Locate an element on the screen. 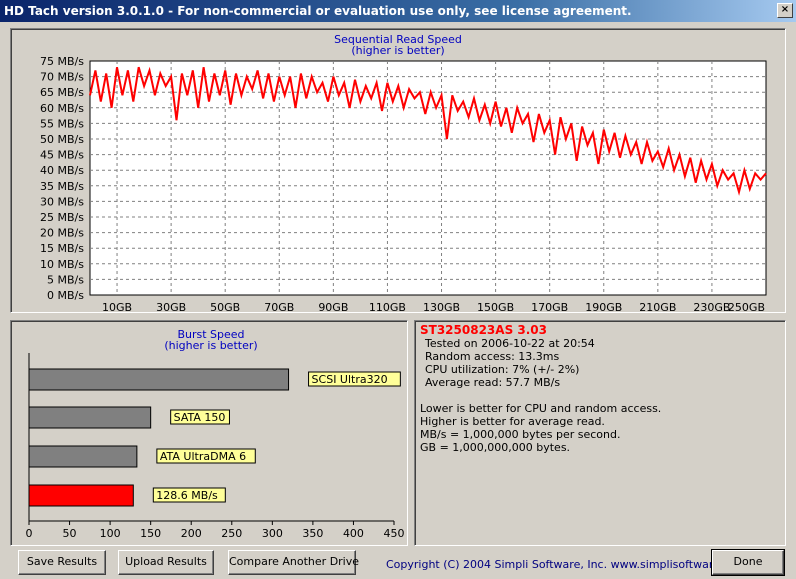 The image size is (796, 579). bar-label: 128.6 MB/s is located at coordinates (187, 495).